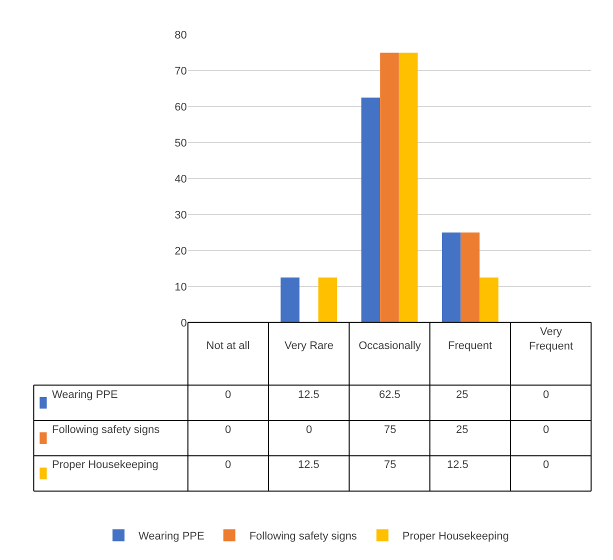  Describe the element at coordinates (180, 36) in the screenshot. I see `y-tick-label: 80` at that location.